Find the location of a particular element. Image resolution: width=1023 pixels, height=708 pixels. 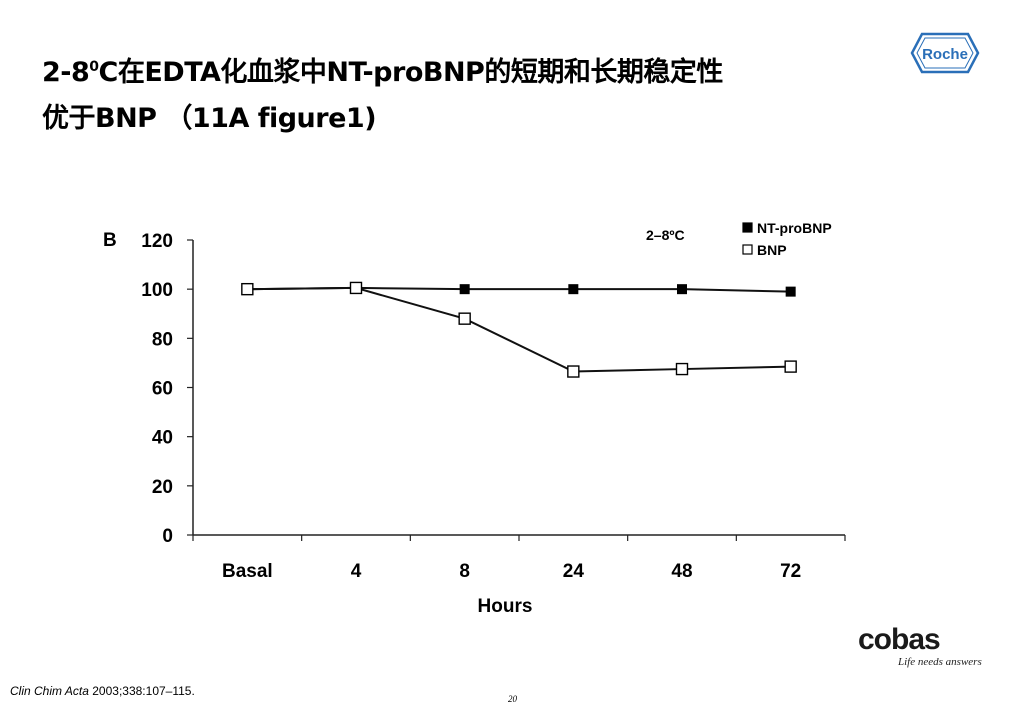

legend-label-nt-probnp: NT-proBNP is located at coordinates (794, 228).